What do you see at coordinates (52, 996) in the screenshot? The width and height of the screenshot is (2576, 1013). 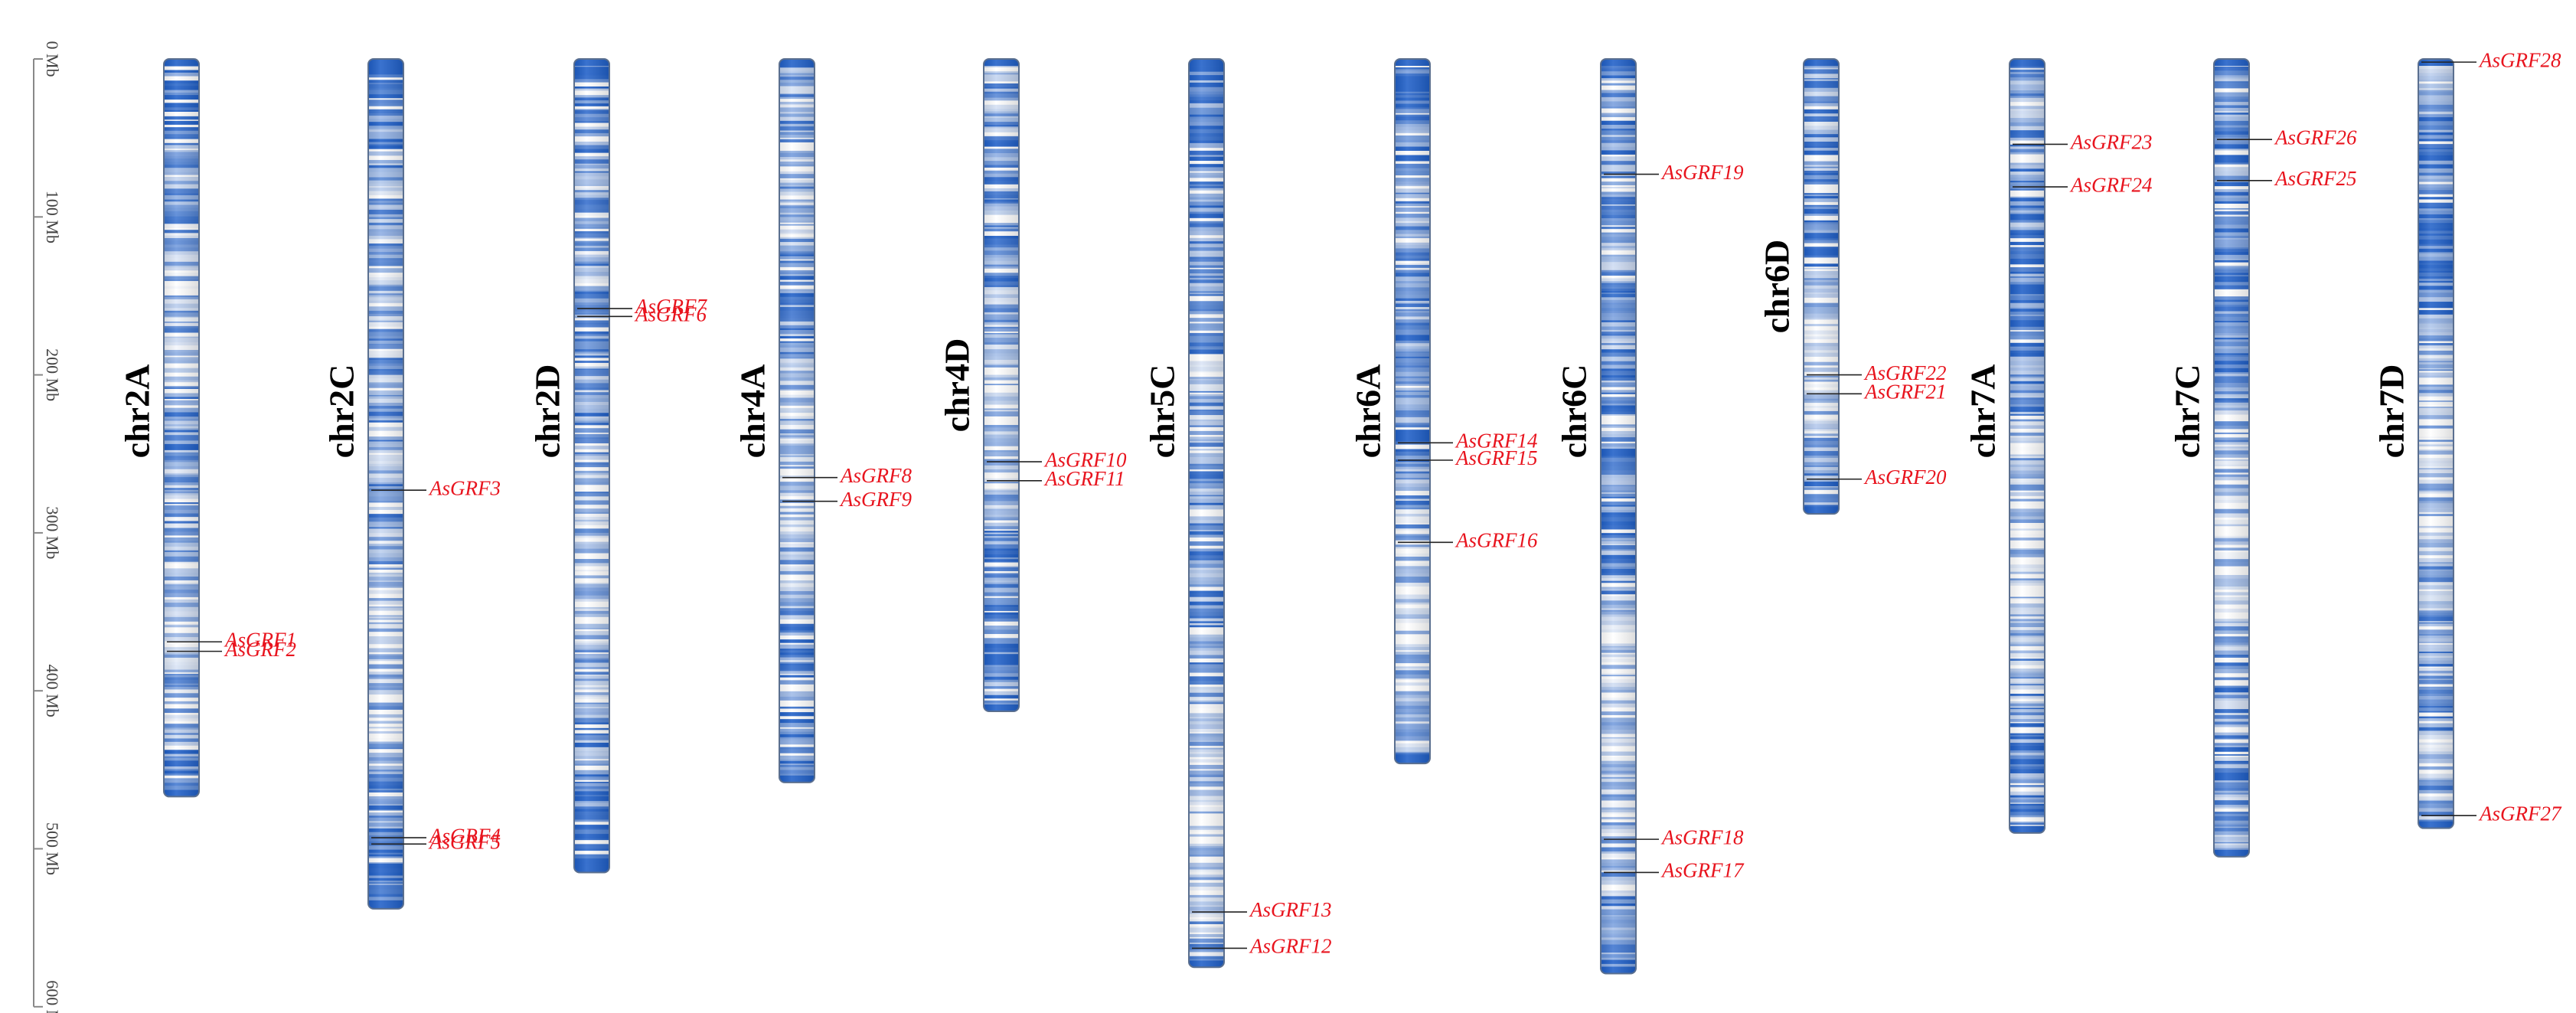 I see `scale-tick-label: 600 Mb` at bounding box center [52, 996].